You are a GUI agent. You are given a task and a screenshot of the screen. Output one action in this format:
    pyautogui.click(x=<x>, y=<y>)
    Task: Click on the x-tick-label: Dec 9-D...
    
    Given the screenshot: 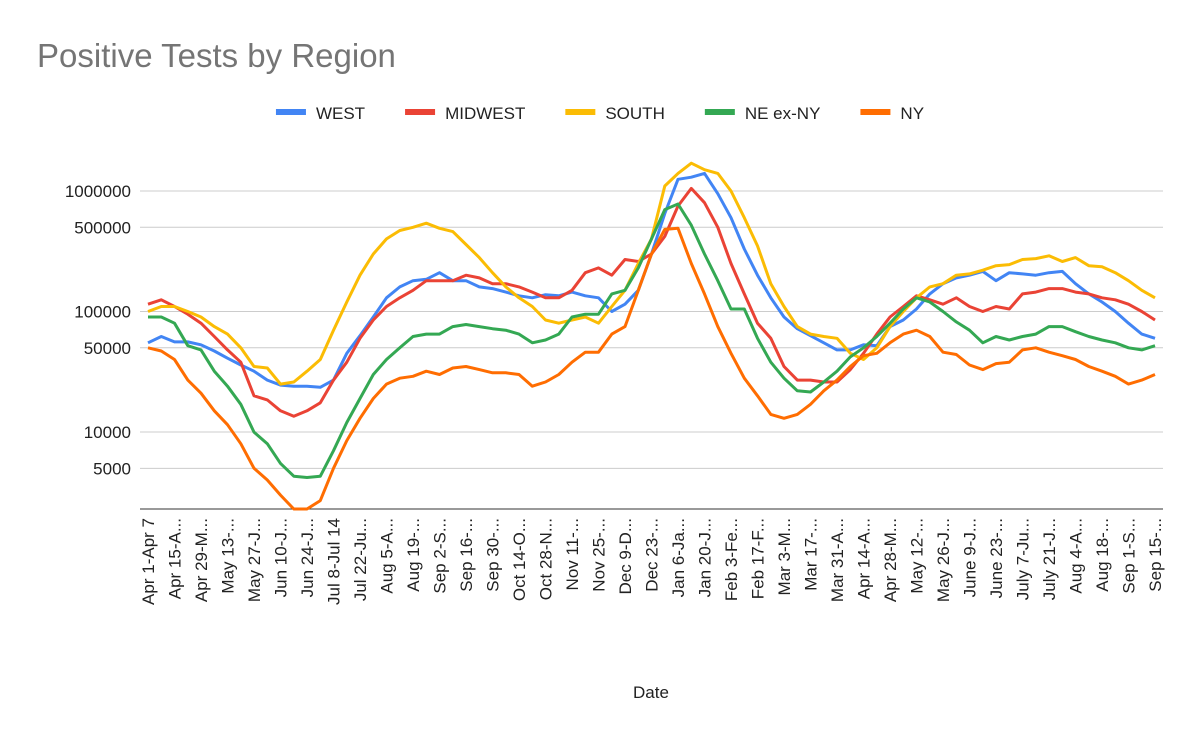 What is the action you would take?
    pyautogui.click(x=625, y=556)
    